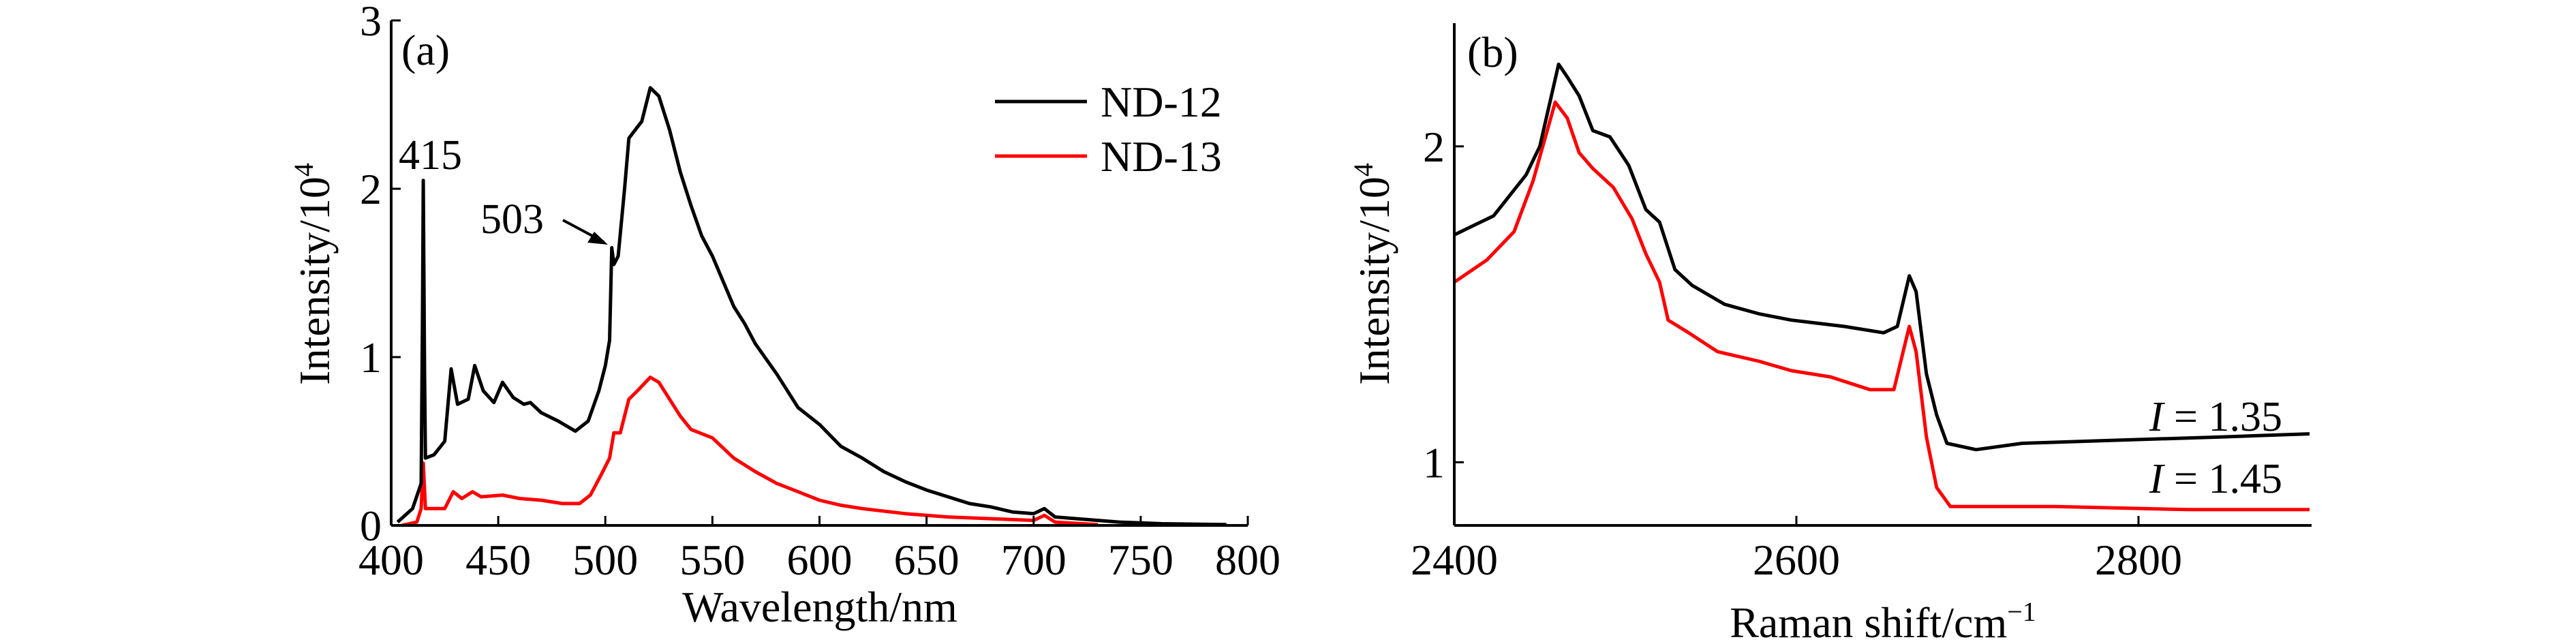 The width and height of the screenshot is (2576, 644). Describe the element at coordinates (2021, 611) in the screenshot. I see `x-axis-title-b-sup: −1` at that location.